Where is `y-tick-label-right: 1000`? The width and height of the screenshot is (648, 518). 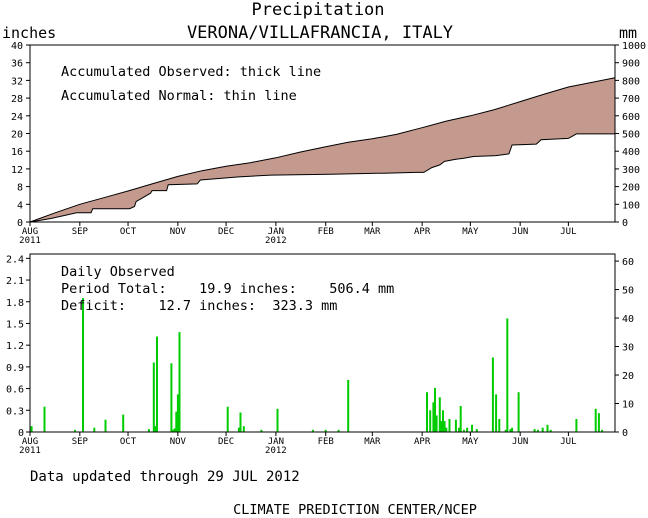 y-tick-label-right: 1000 is located at coordinates (634, 46).